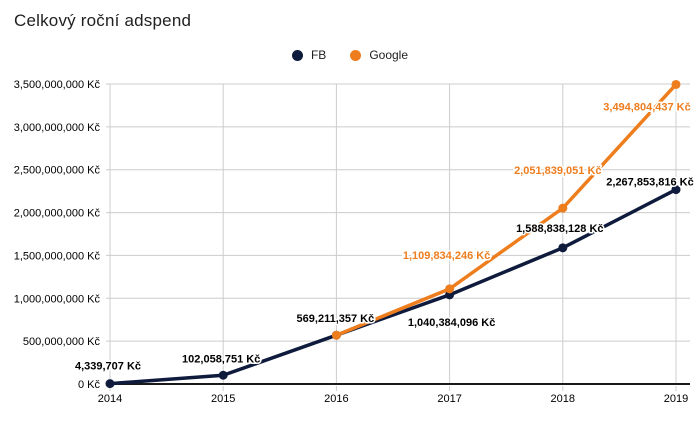  I want to click on x-tick-label-2014: 2014, so click(110, 399).